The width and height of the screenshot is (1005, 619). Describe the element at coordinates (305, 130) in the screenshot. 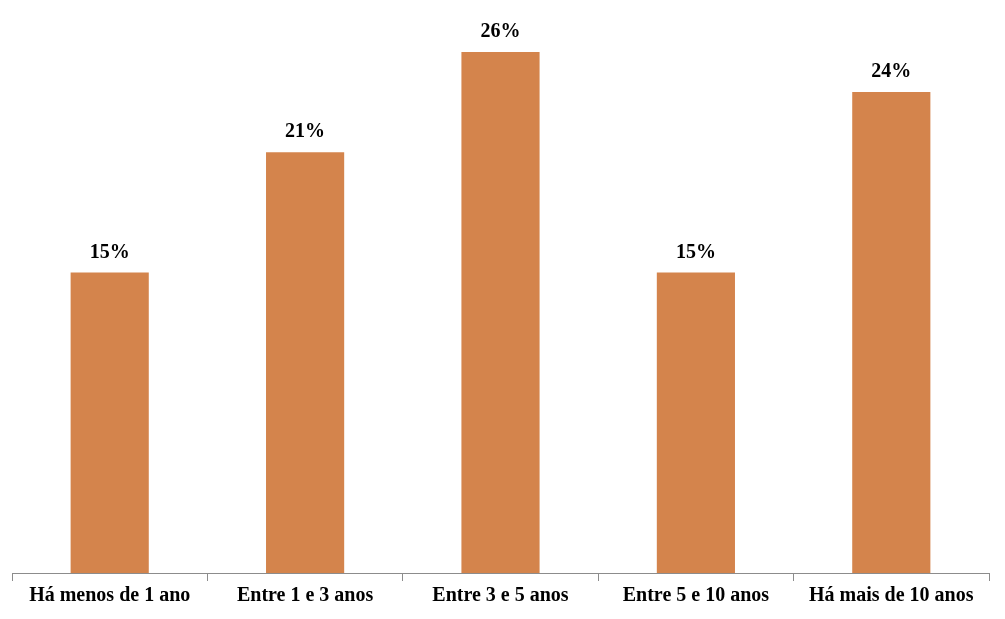

I see `data-label: 21%` at that location.